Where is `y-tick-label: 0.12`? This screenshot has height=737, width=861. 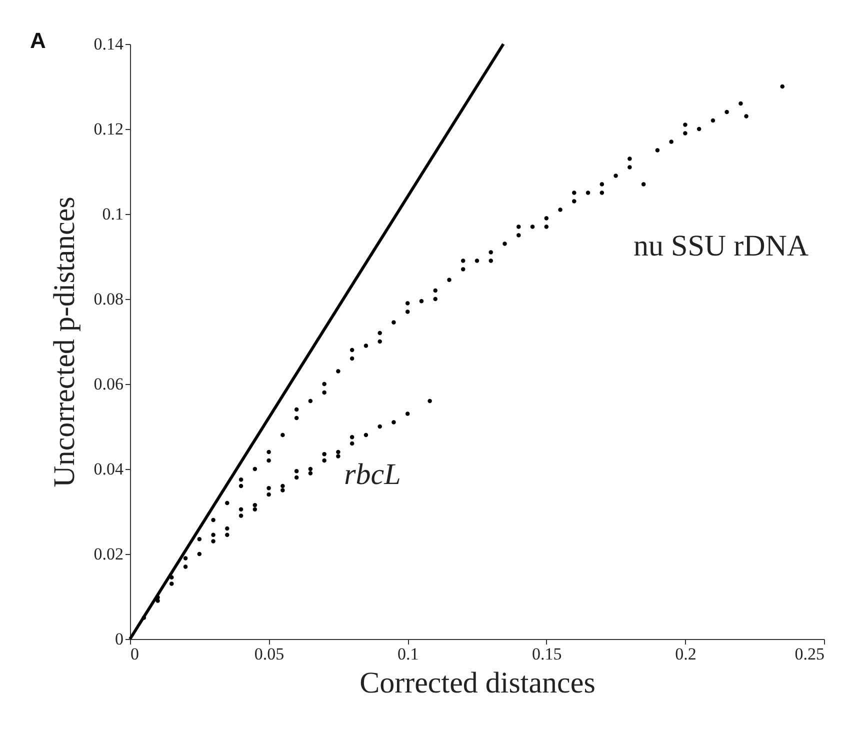 y-tick-label: 0.12 is located at coordinates (109, 129).